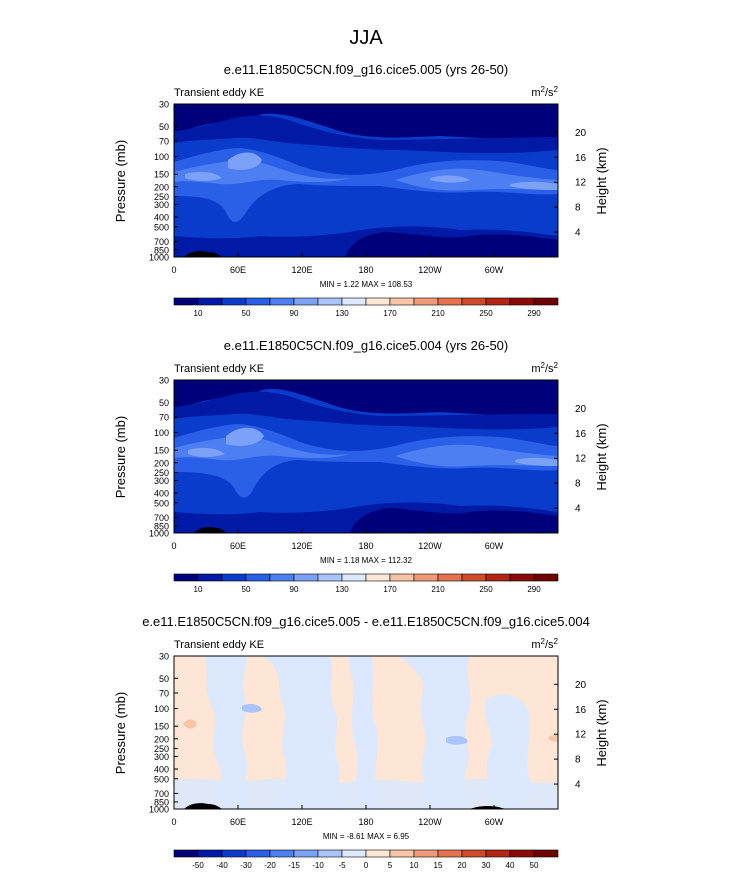 This screenshot has height=872, width=733. I want to click on field-region-positive-strong, so click(553, 738).